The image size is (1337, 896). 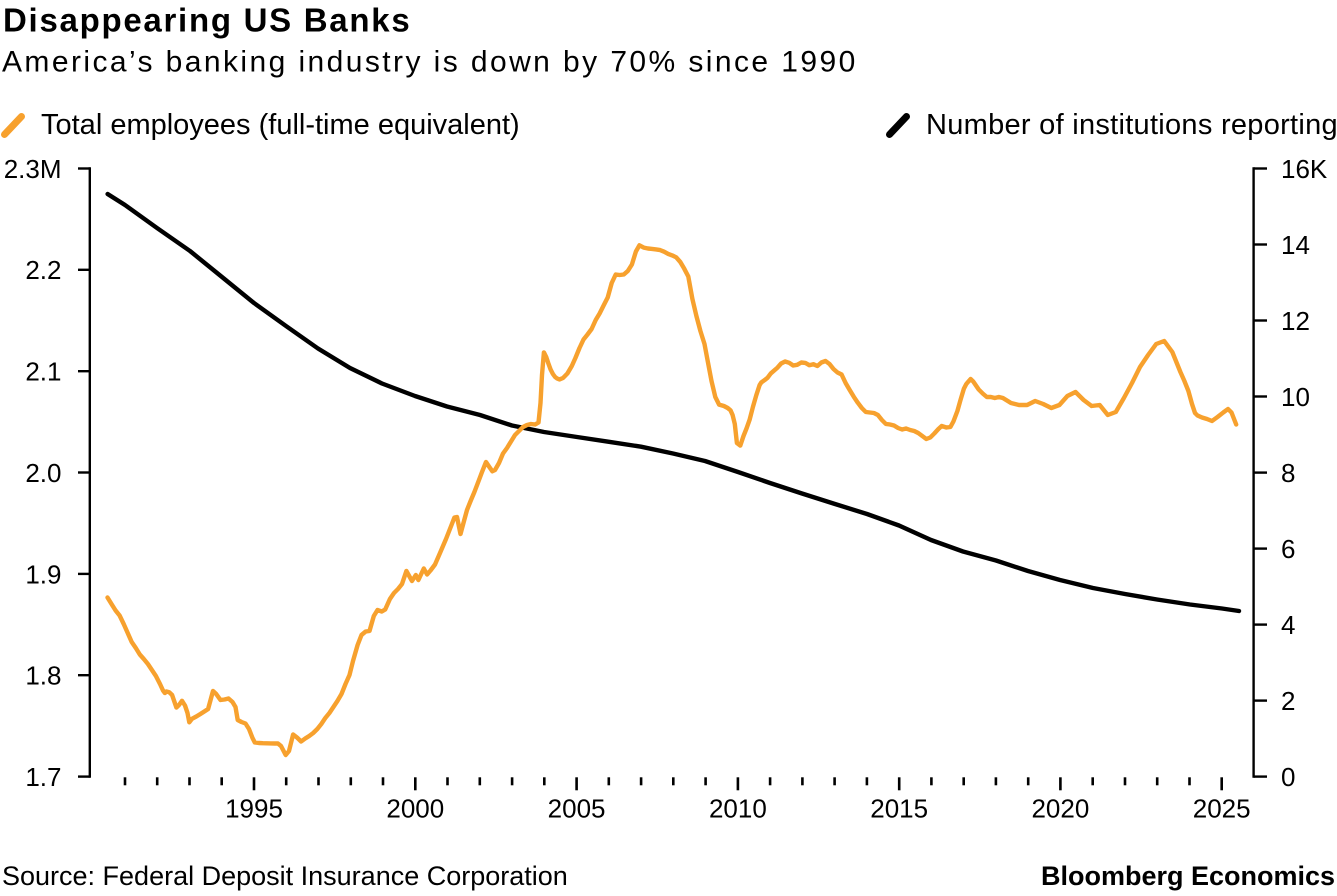 What do you see at coordinates (33, 169) in the screenshot?
I see `svg-text: 2.3M` at bounding box center [33, 169].